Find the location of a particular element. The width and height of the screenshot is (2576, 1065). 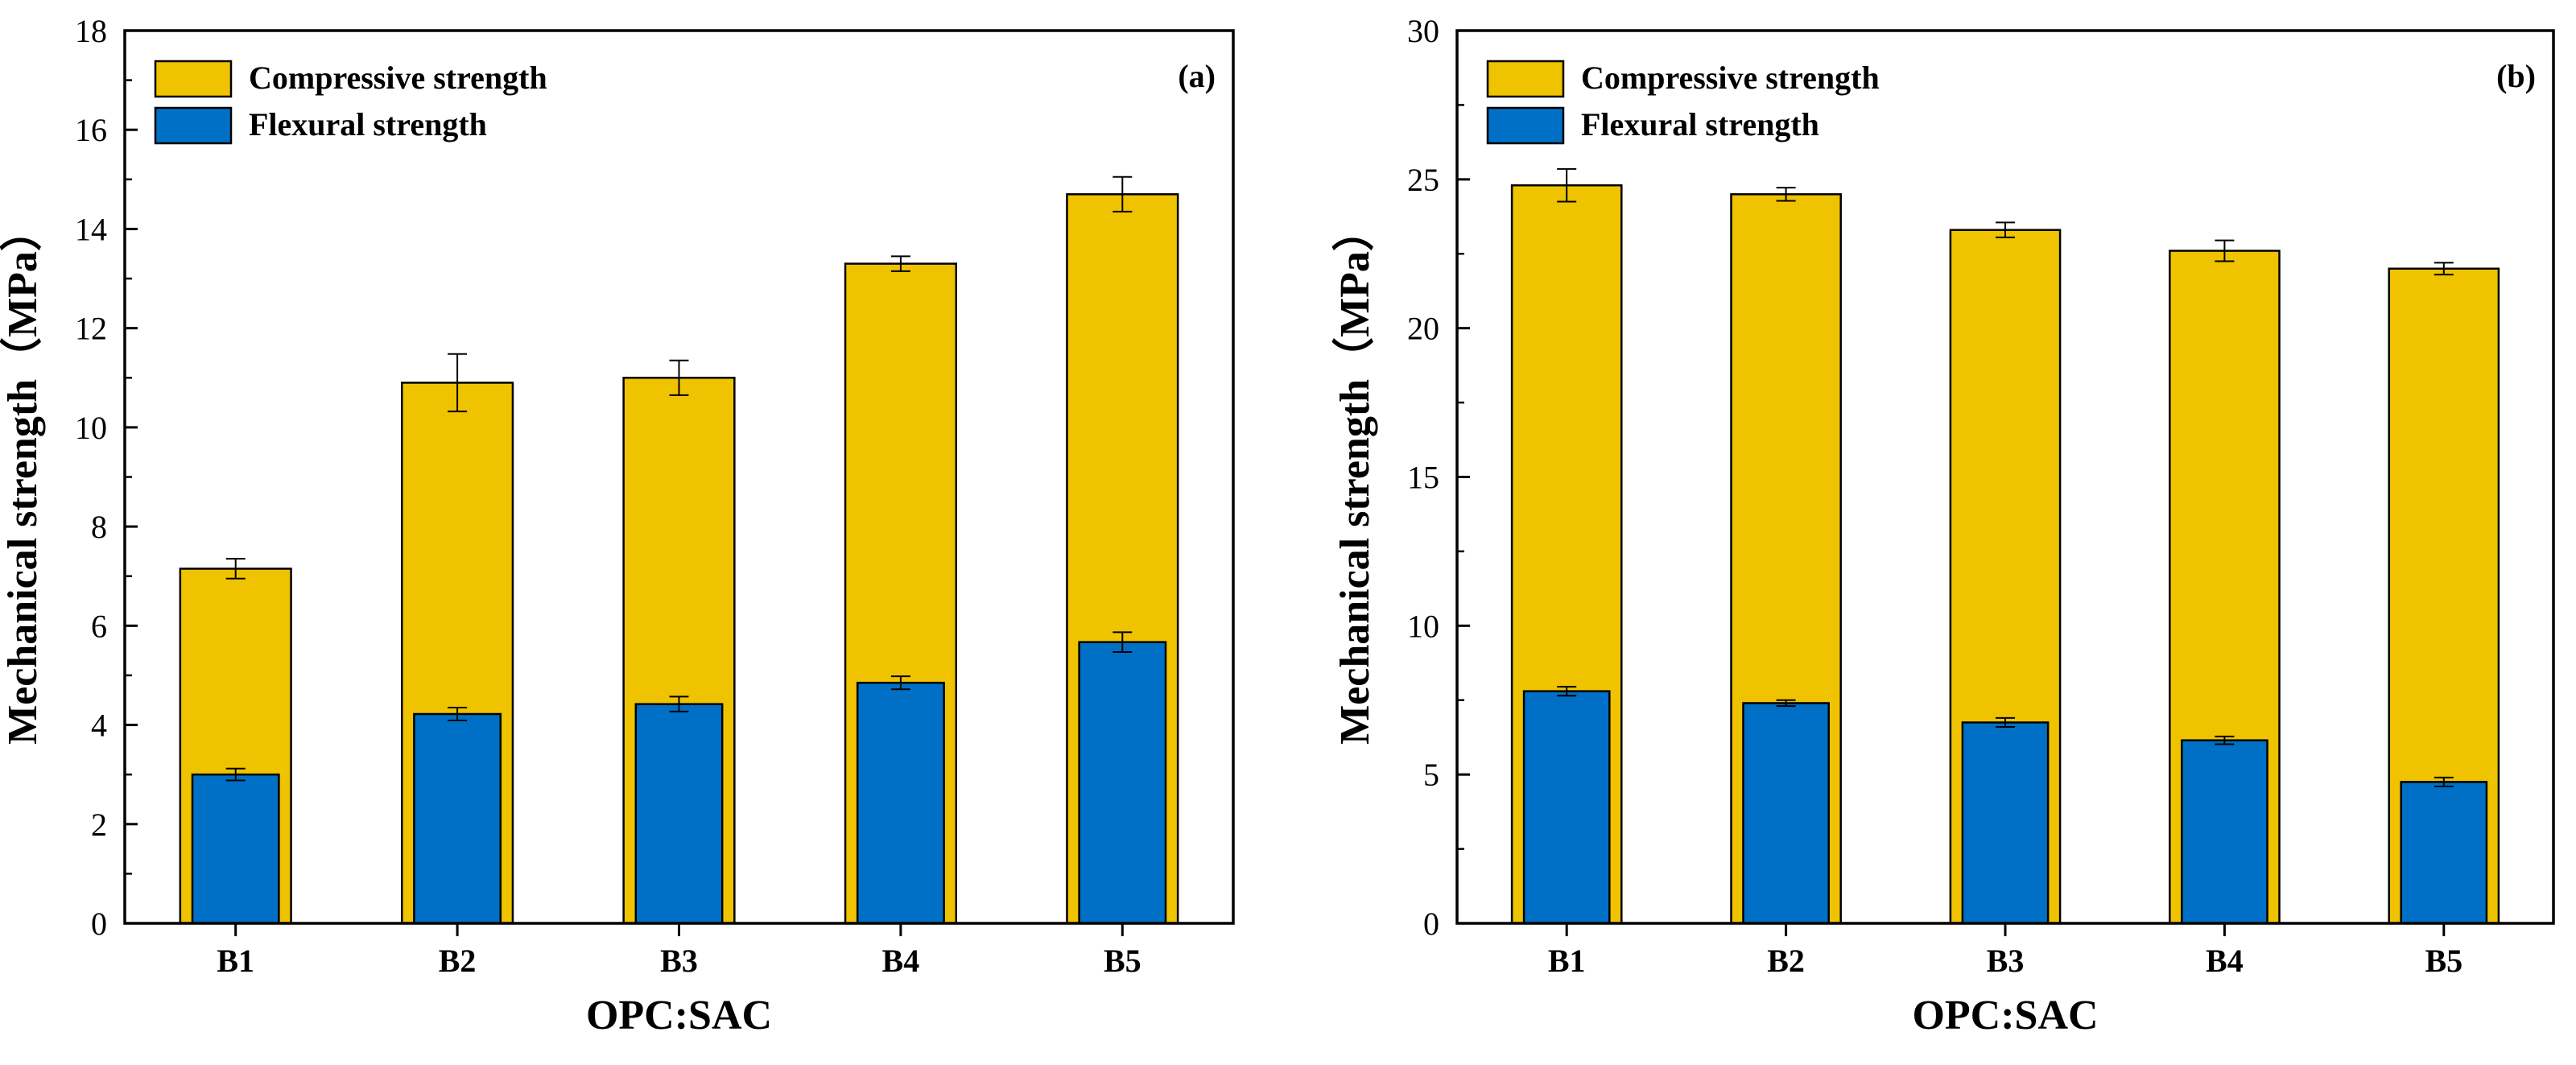

y-tick-label: 18 is located at coordinates (91, 31).